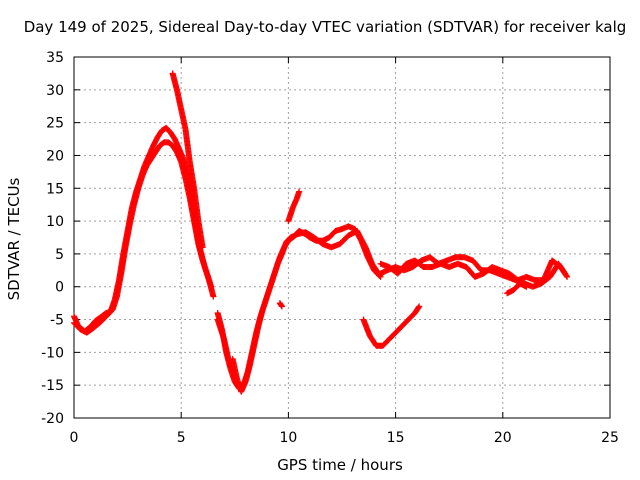 This screenshot has height=480, width=640. Describe the element at coordinates (610, 438) in the screenshot. I see `x-tick-label: 25` at that location.